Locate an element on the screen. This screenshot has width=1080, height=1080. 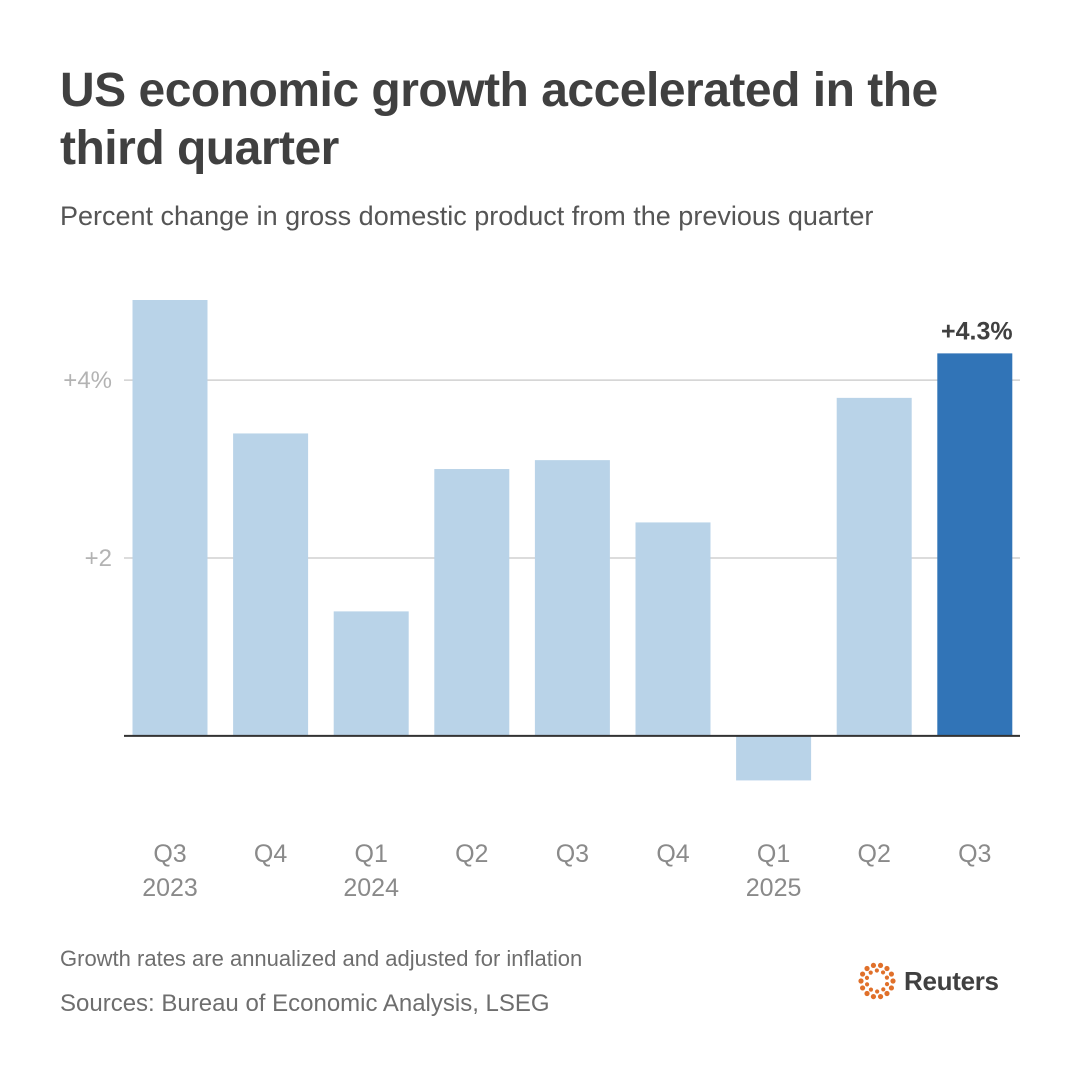
x-tick-label-2: Q4 is located at coordinates (270, 854).